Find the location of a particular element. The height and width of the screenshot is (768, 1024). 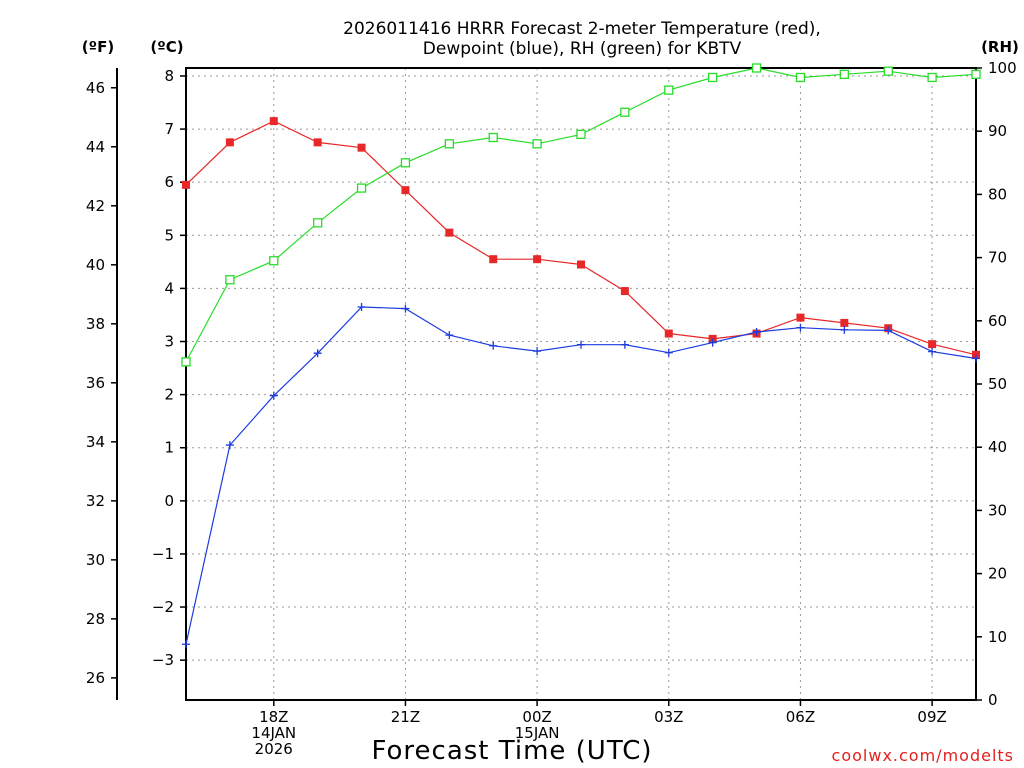

celsius-unit-label: (ºC) is located at coordinates (166, 47).